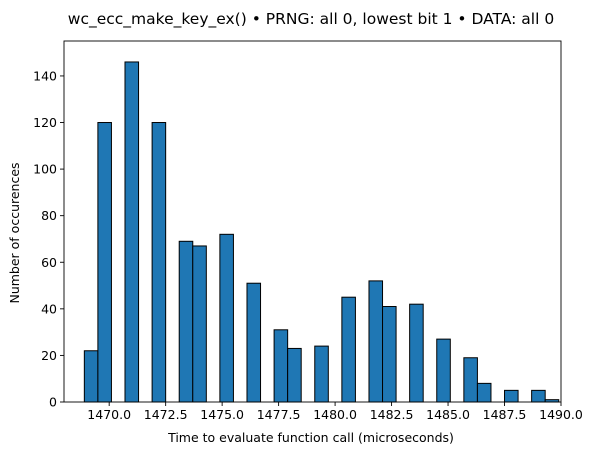 The width and height of the screenshot is (595, 455). What do you see at coordinates (505, 414) in the screenshot?
I see `x-tick-label: 1487.5` at bounding box center [505, 414].